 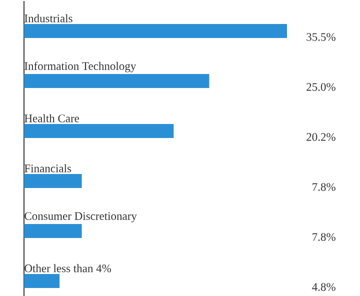 What do you see at coordinates (80, 67) in the screenshot?
I see `y-tick-label: Information Technology` at bounding box center [80, 67].